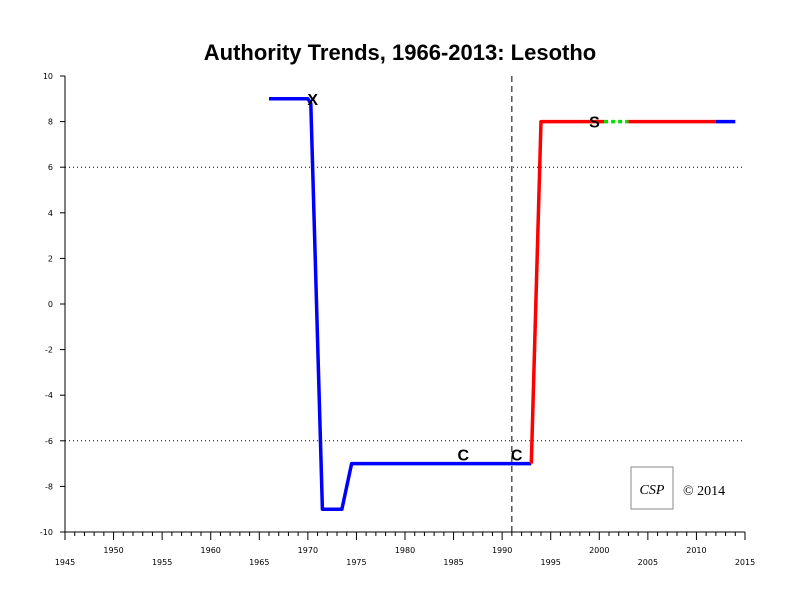  What do you see at coordinates (46, 532) in the screenshot?
I see `y-tick-label: -10` at bounding box center [46, 532].